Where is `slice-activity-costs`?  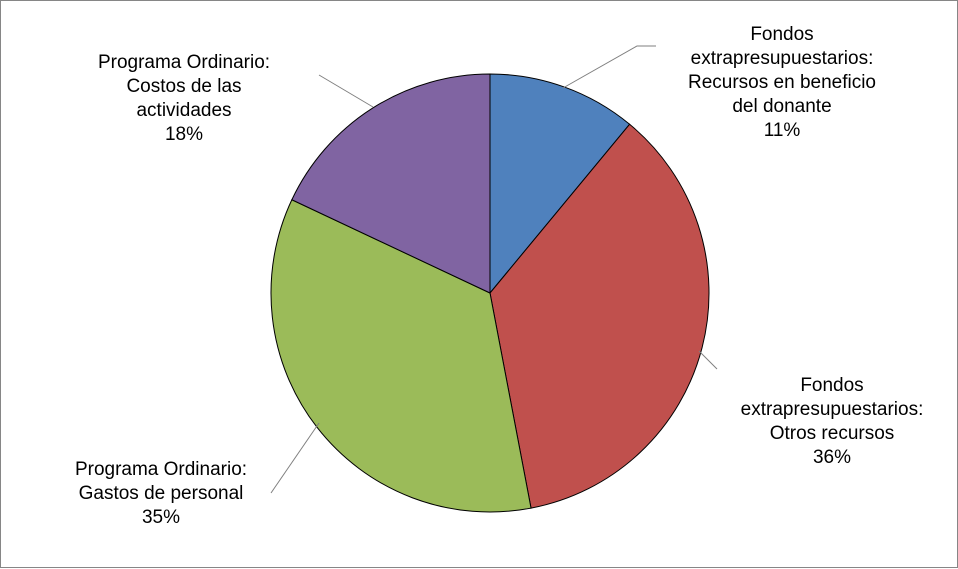
slice-activity-costs is located at coordinates (391, 183).